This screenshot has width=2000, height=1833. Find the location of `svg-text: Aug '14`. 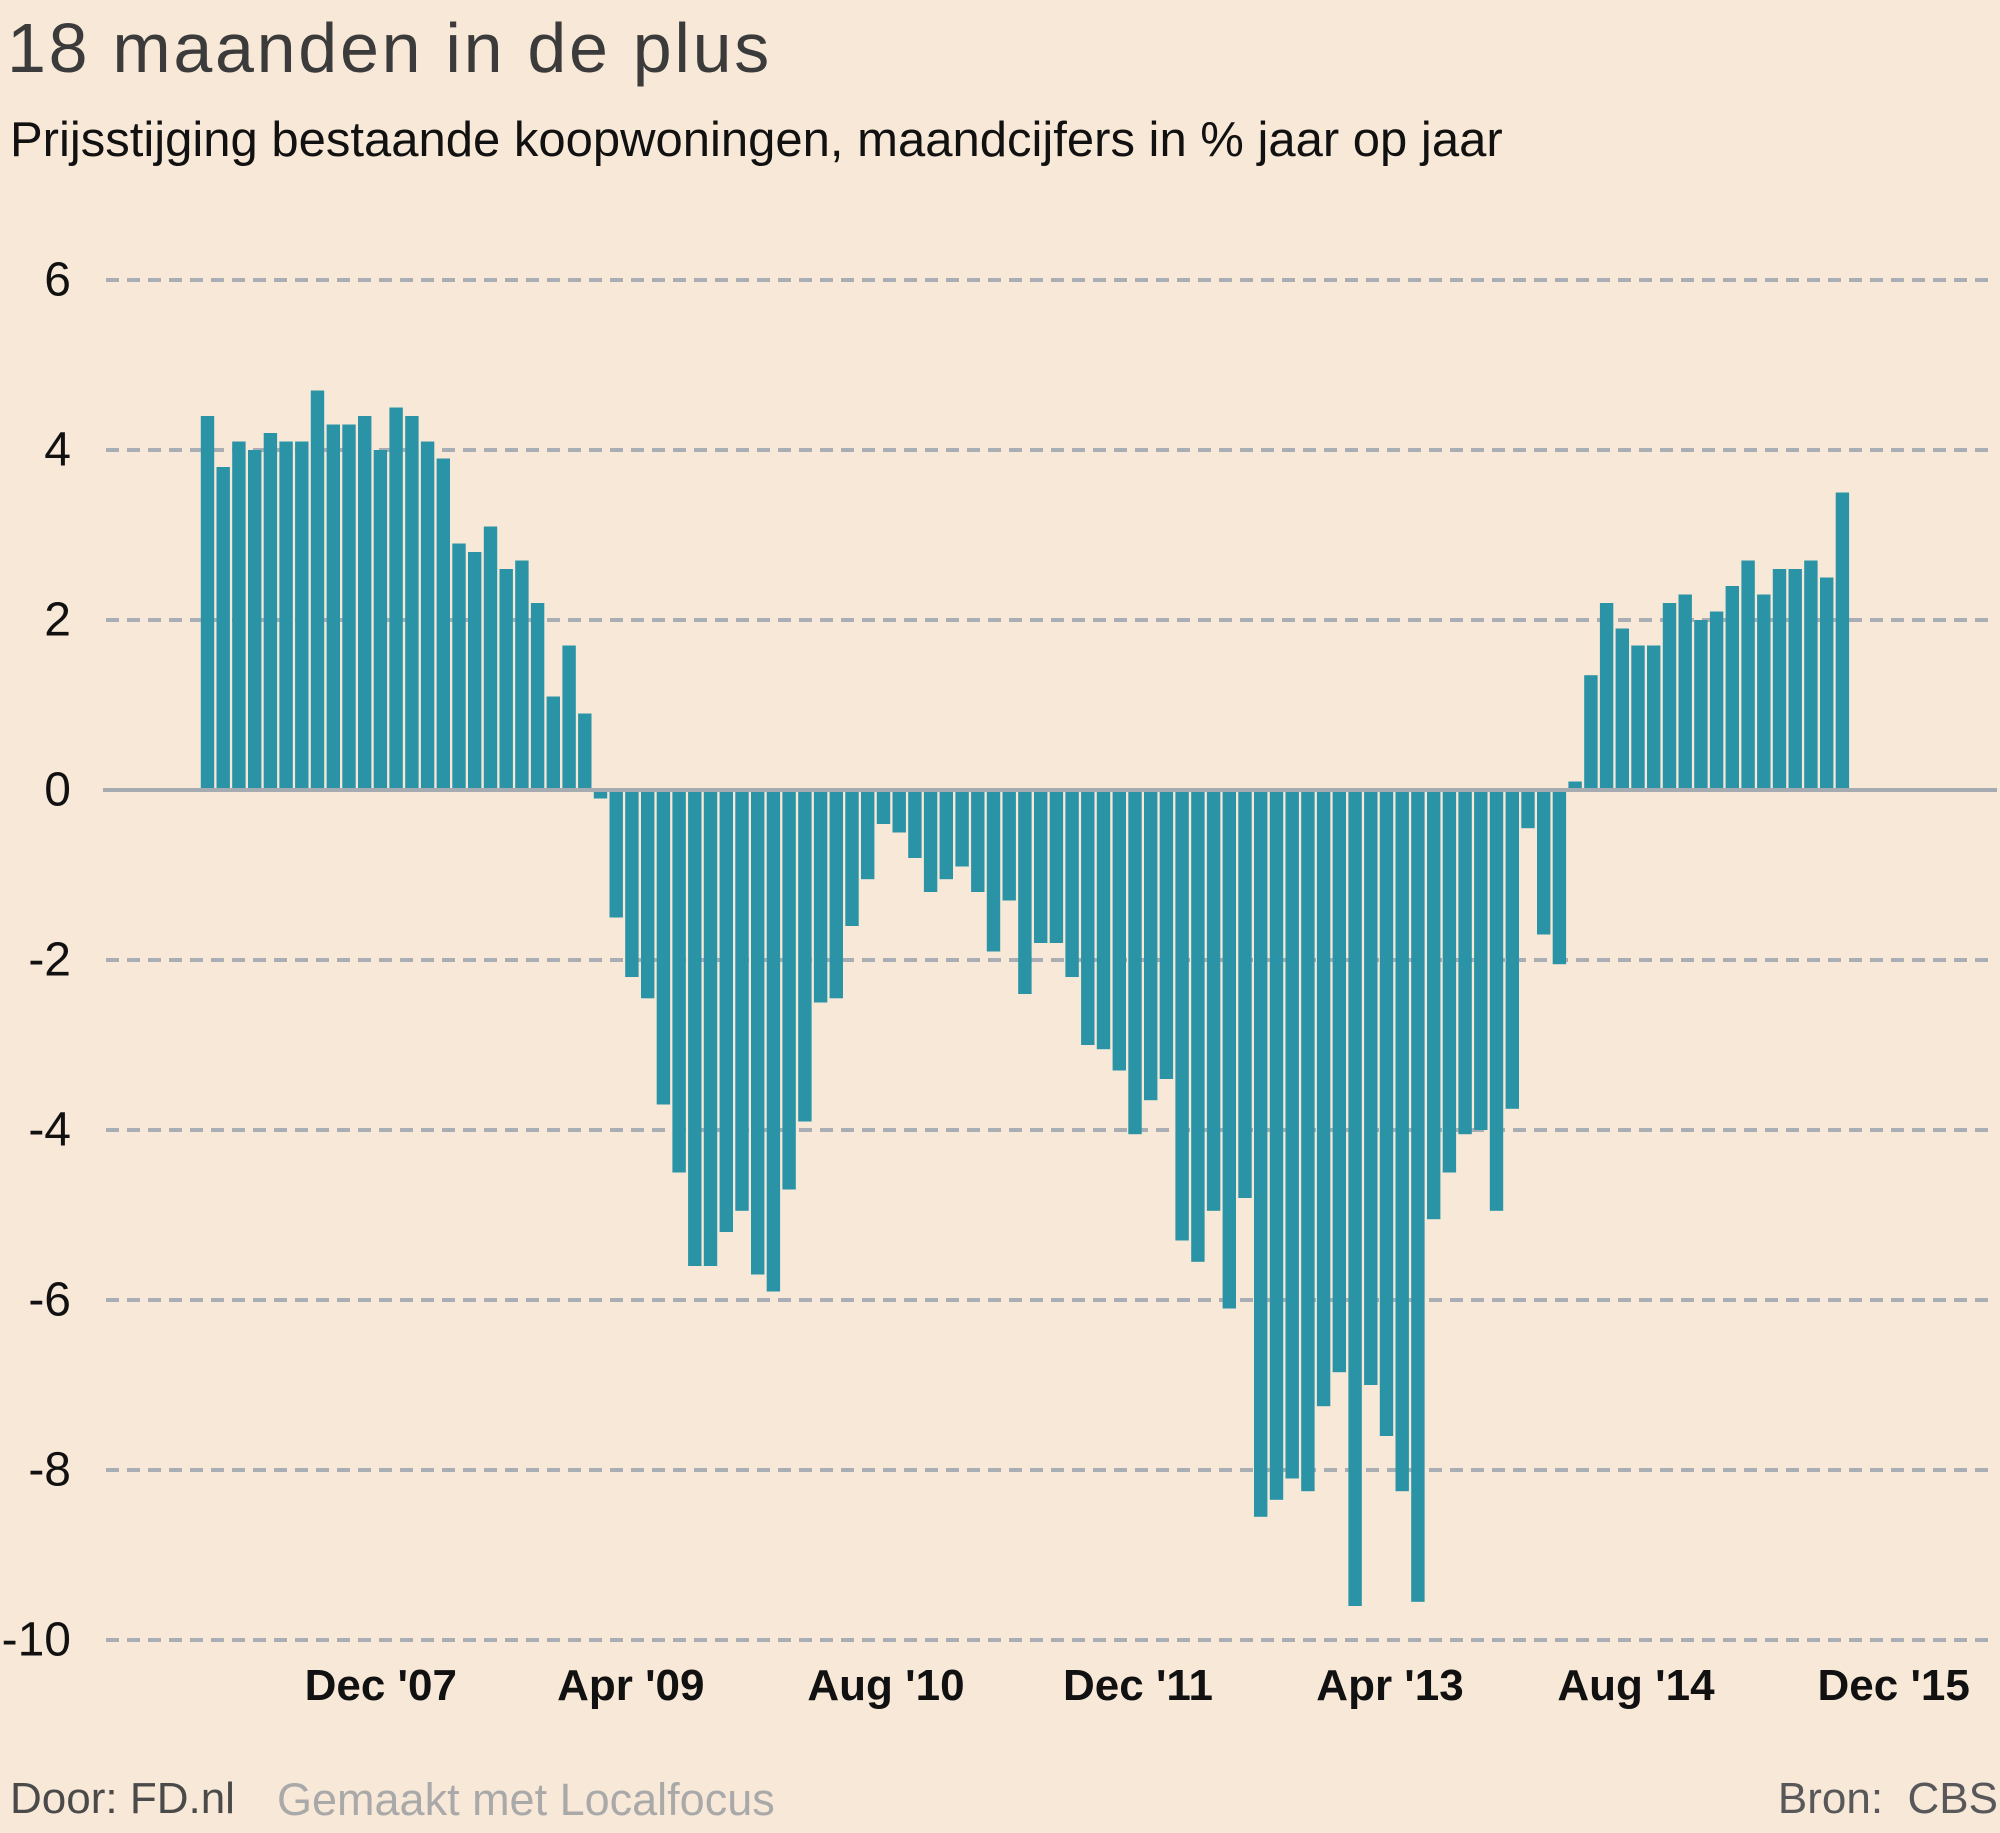

svg-text: Aug '14 is located at coordinates (1636, 1685).